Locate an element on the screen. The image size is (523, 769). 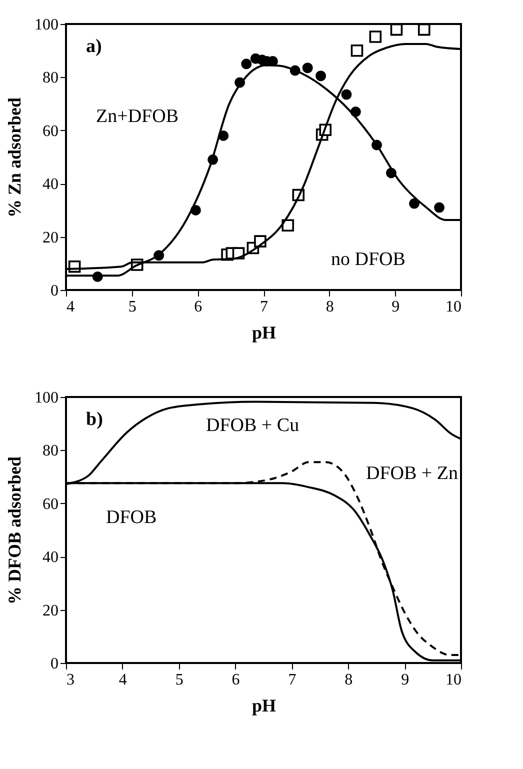
annotation: b) is located at coordinates (94, 419).